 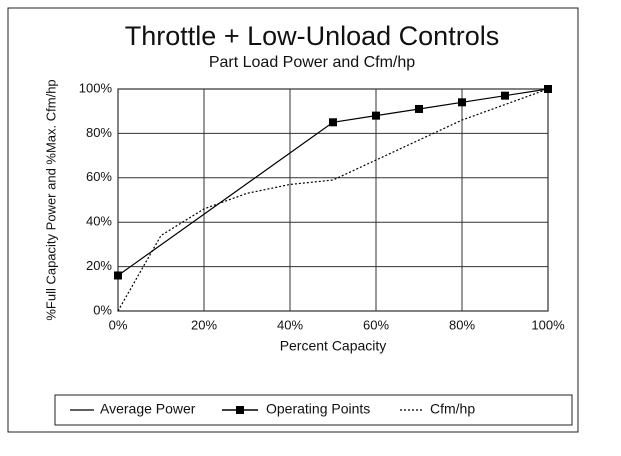 I want to click on y-tick-label: 40%, so click(x=99, y=221).